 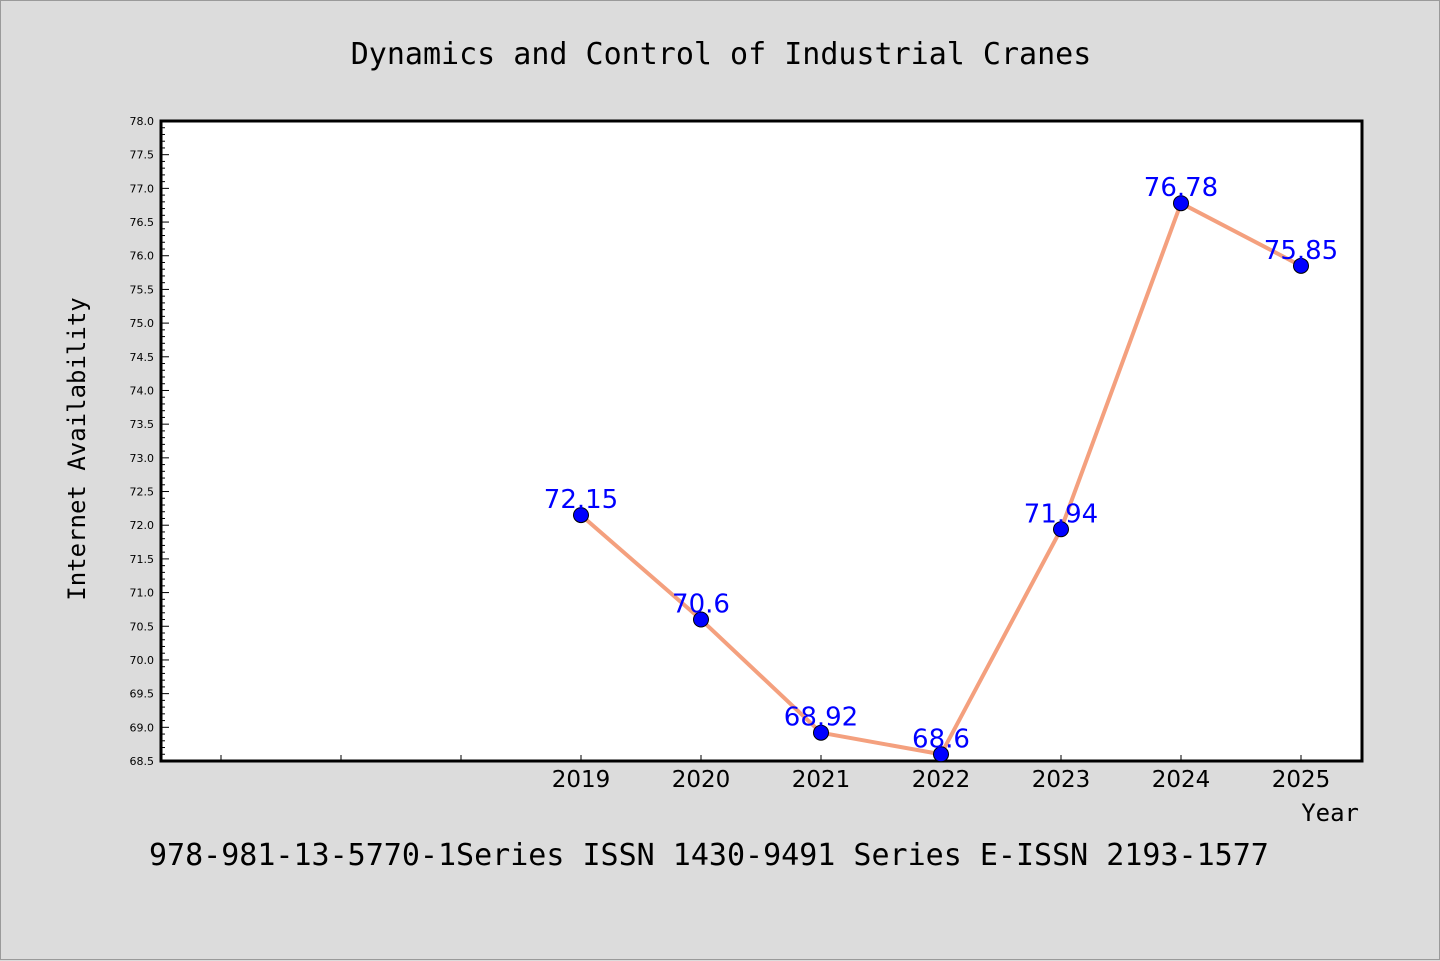 What do you see at coordinates (142, 390) in the screenshot?
I see `y-tick-label: 74.0` at bounding box center [142, 390].